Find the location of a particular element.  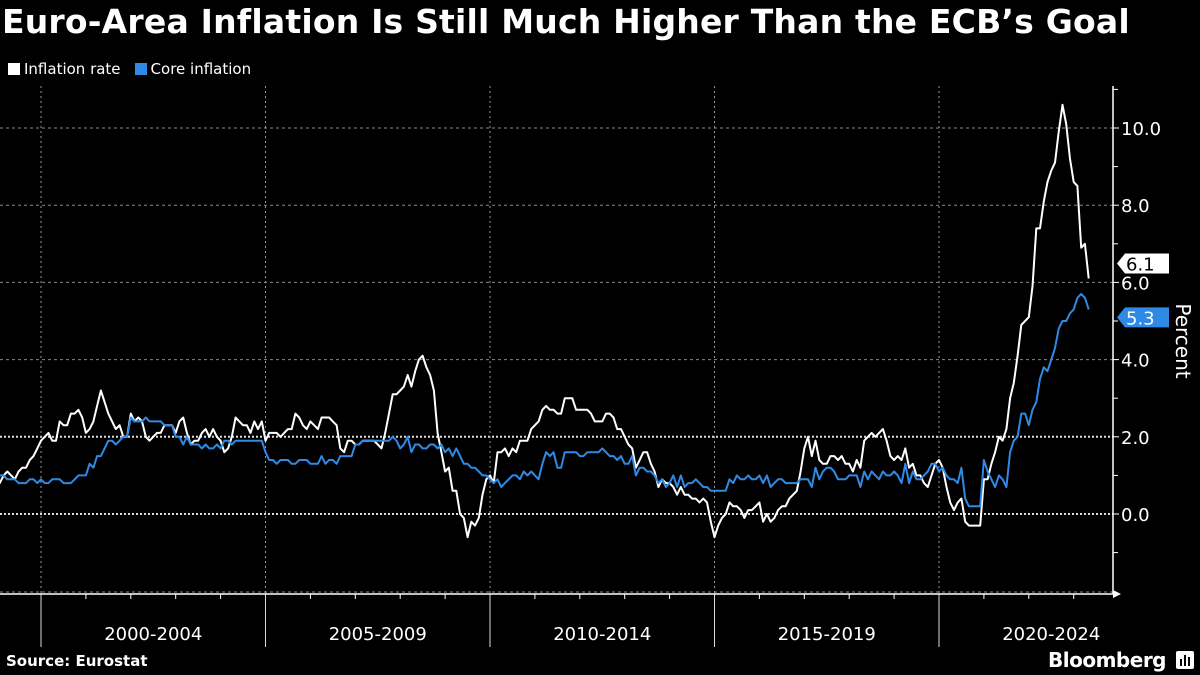

last-value-tag-inflation: 6.1 is located at coordinates (1143, 264).